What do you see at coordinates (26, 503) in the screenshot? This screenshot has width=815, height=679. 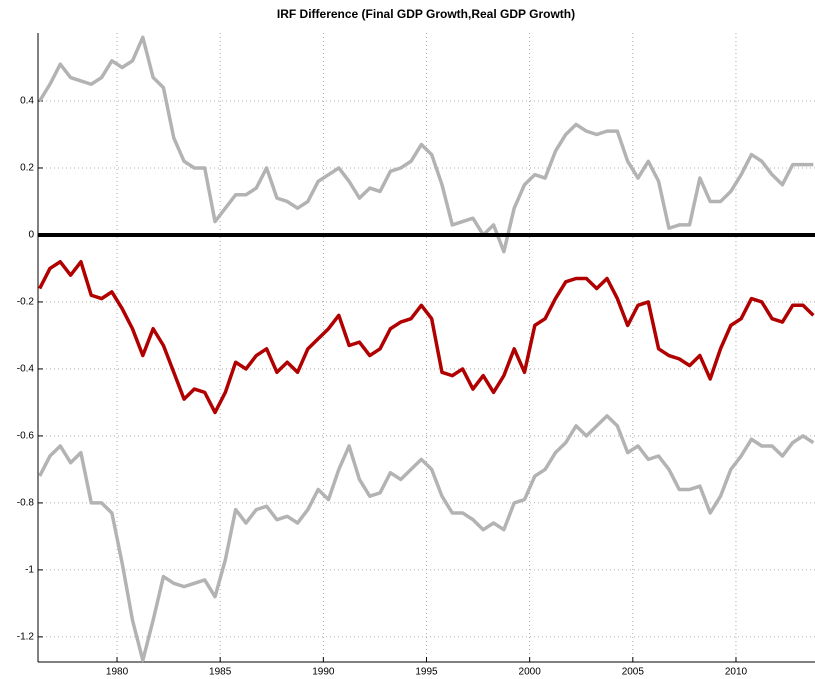 I see `y-tick-label: -0.8` at bounding box center [26, 503].